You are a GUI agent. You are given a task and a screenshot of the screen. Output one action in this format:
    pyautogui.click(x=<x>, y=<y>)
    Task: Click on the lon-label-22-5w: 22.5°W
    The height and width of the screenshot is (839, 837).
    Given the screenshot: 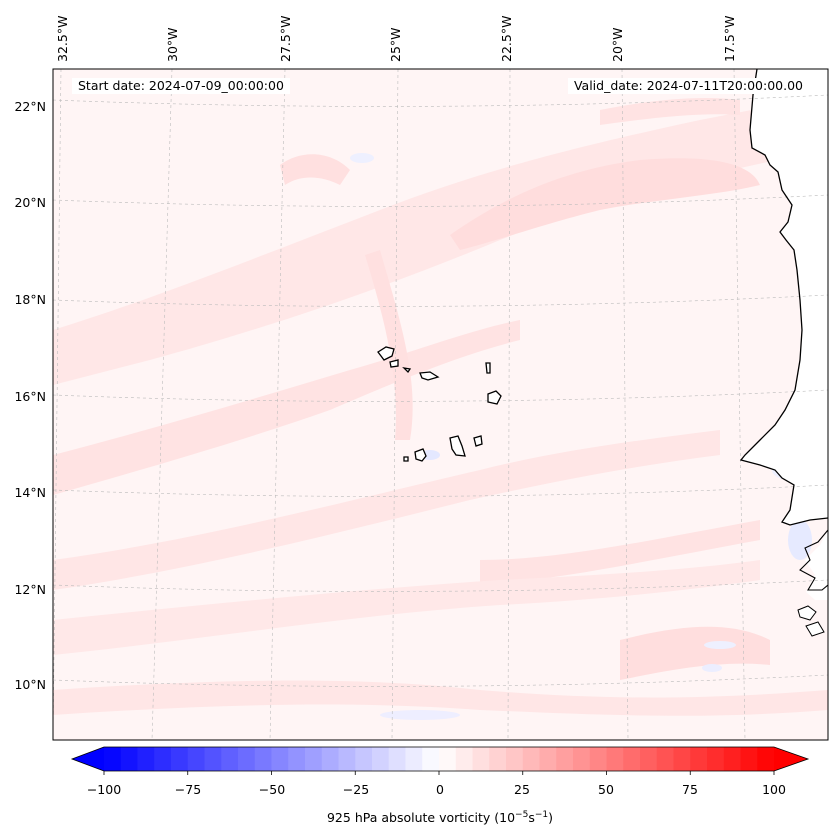 What is the action you would take?
    pyautogui.click(x=506, y=39)
    